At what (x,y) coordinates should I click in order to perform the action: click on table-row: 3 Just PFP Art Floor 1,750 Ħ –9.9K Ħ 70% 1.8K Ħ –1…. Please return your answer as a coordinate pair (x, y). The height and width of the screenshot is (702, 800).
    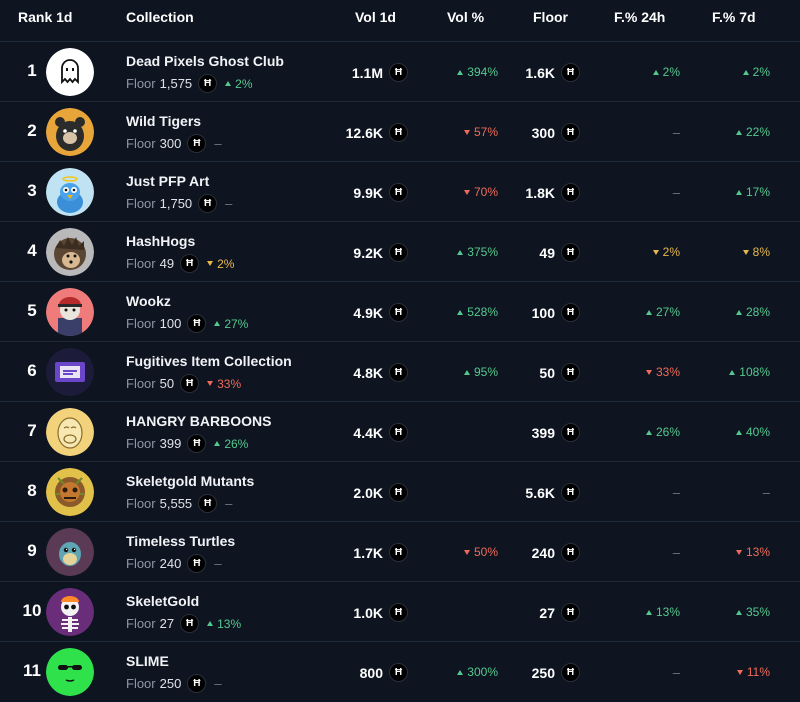
    Looking at the image, I should click on (400, 191).